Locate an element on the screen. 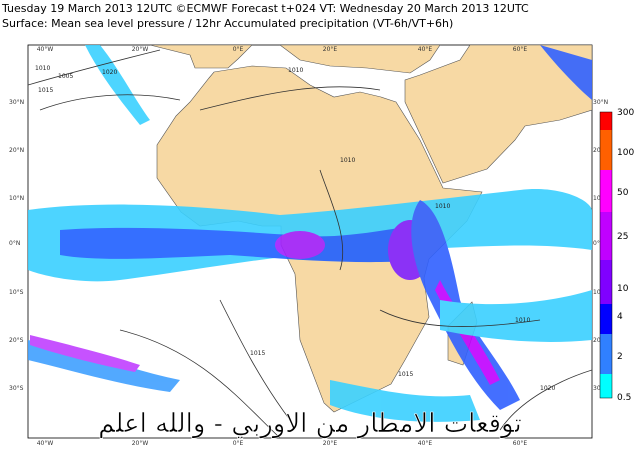 Image resolution: width=640 pixels, height=450 pixels. legend-label: 300 is located at coordinates (625, 113).